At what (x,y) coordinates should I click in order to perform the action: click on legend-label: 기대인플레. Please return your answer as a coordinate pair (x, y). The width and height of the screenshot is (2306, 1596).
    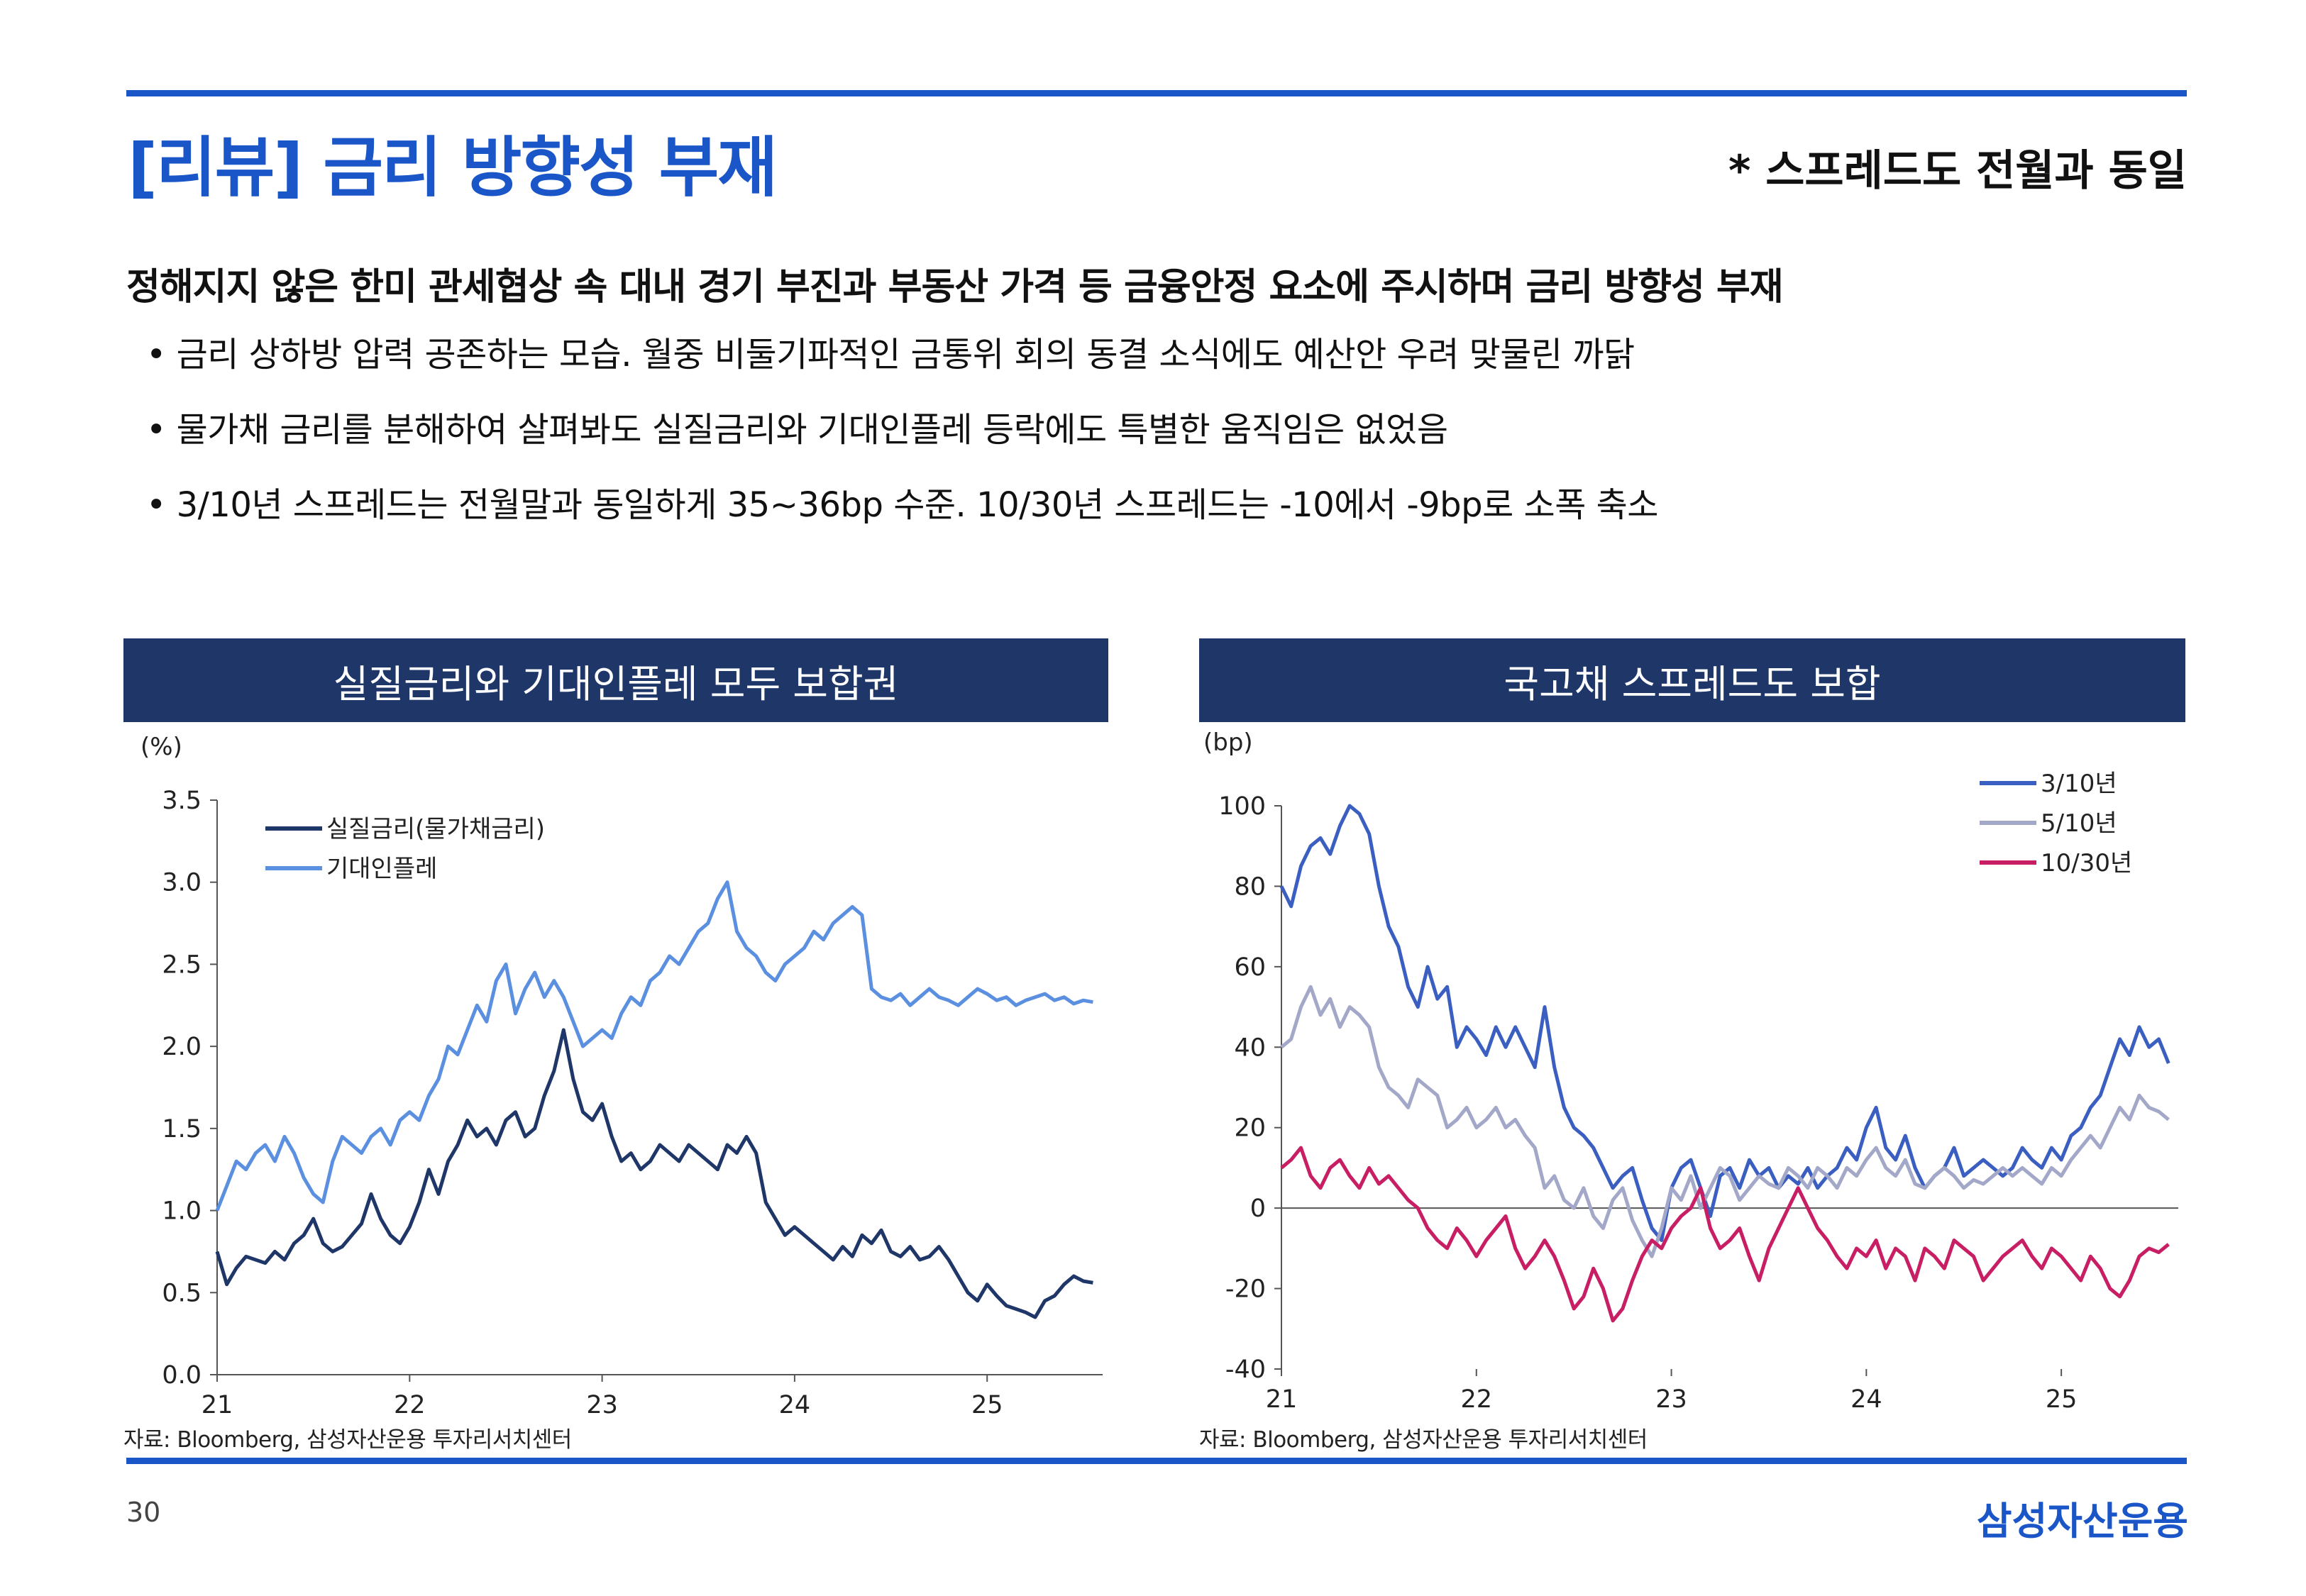
    Looking at the image, I should click on (382, 869).